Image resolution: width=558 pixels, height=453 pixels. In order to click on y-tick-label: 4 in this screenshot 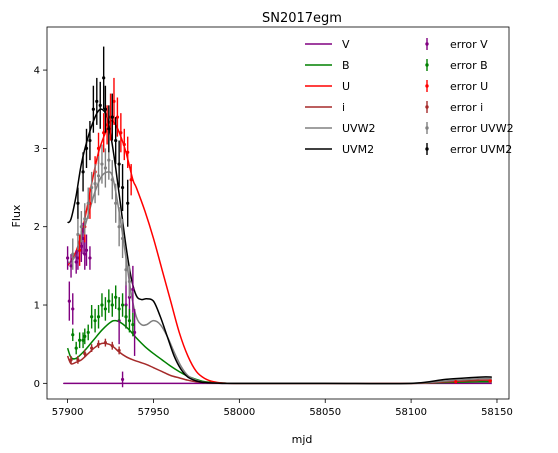, I will do `click(37, 71)`.